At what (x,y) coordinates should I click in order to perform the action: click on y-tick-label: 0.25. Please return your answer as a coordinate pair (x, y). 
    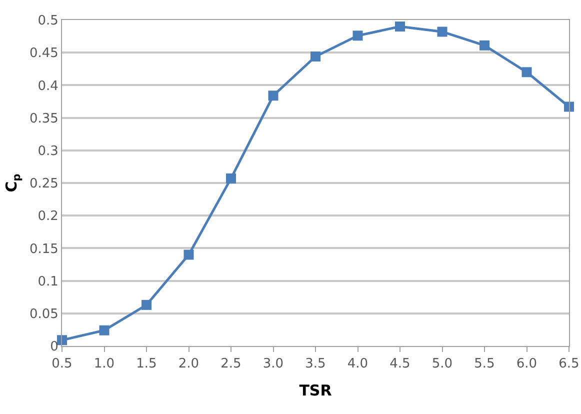
    Looking at the image, I should click on (43, 184).